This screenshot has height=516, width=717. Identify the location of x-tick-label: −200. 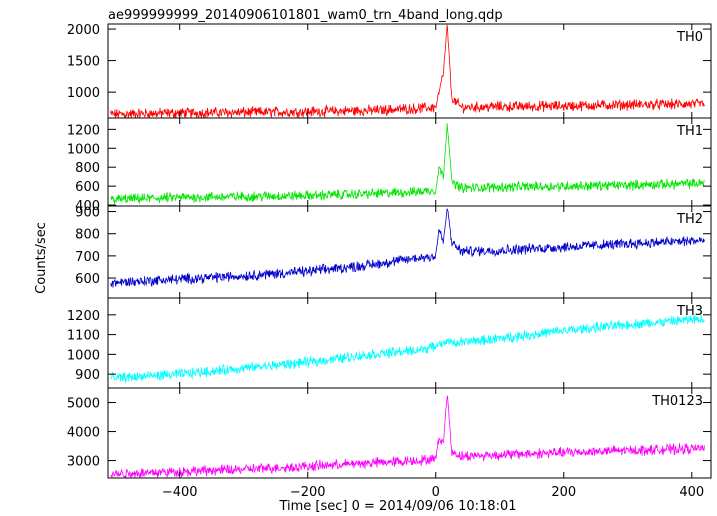
(308, 492).